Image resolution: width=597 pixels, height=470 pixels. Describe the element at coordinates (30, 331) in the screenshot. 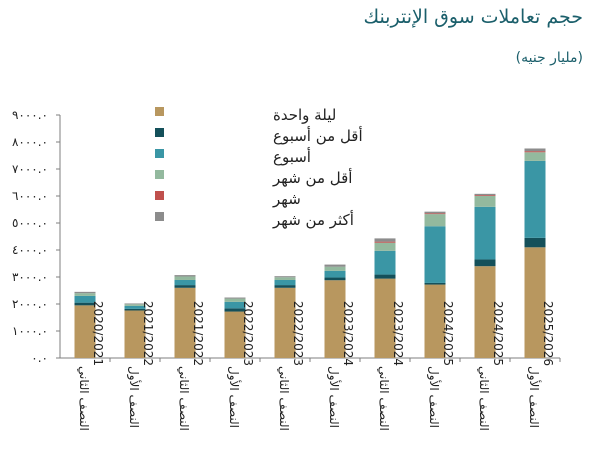

I see `y-tick-label: ١٠٠٠.٠` at that location.